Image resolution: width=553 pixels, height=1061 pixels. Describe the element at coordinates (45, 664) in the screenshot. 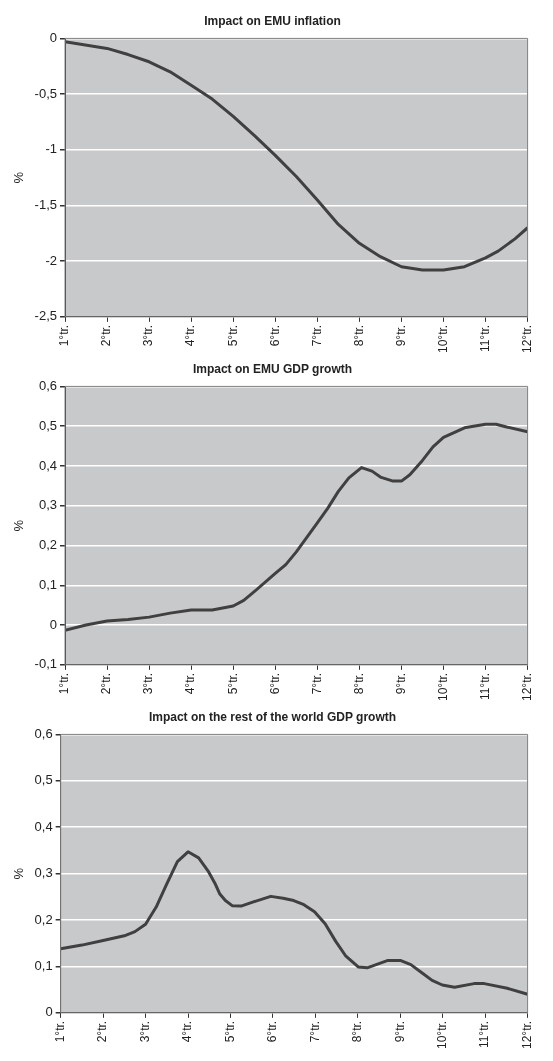

I see `y-tick-label: -0,1` at that location.